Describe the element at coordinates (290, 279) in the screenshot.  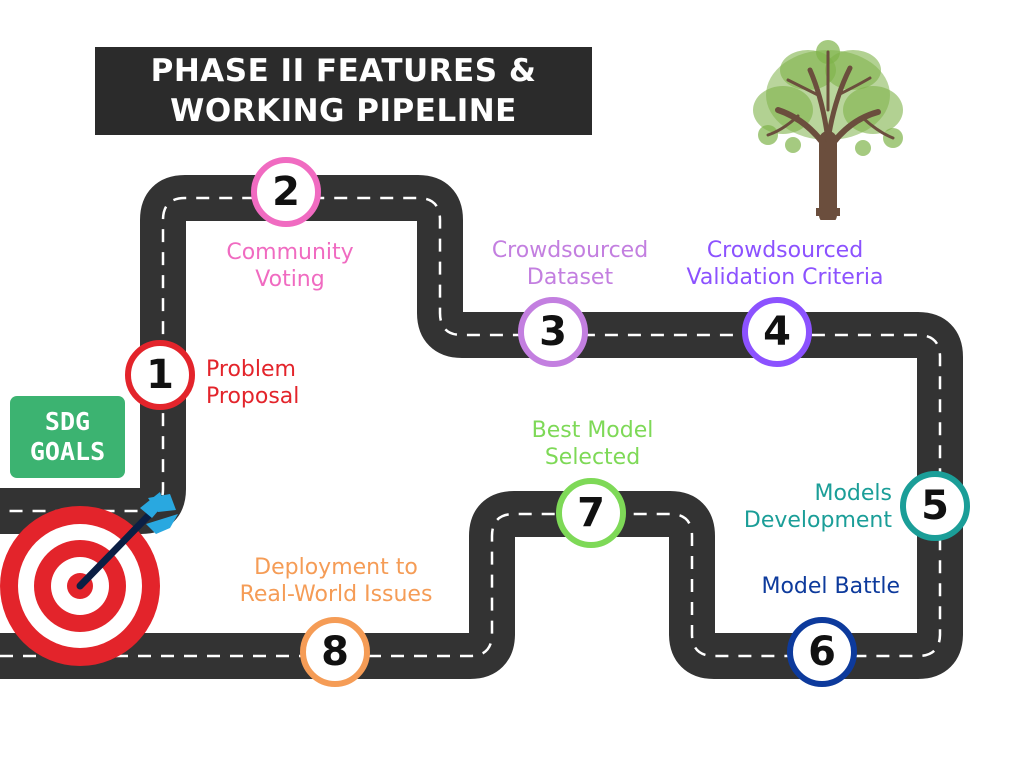
I see `step-2-label-line-2: Voting` at that location.